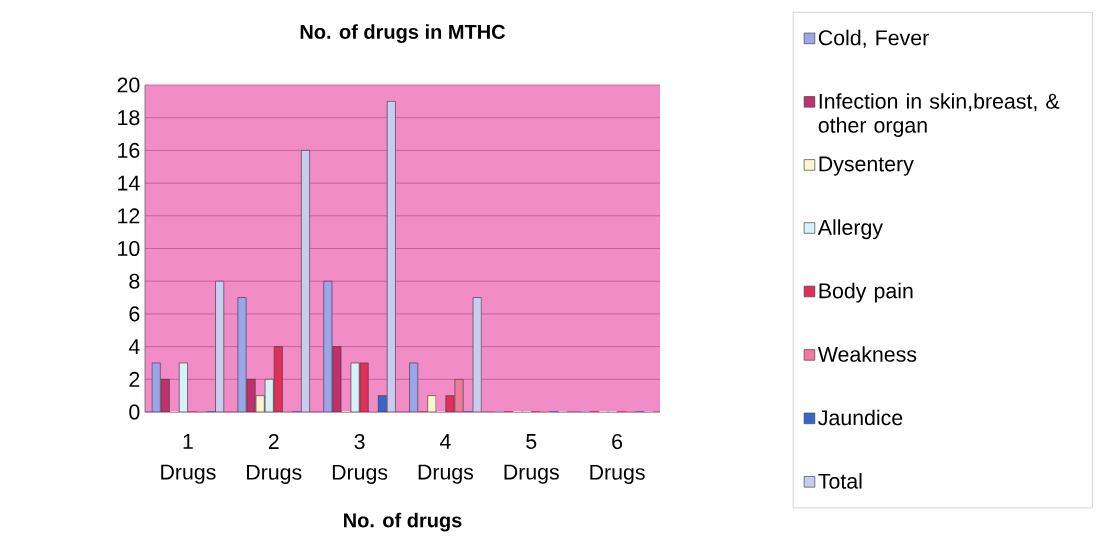 Image resolution: width=1112 pixels, height=549 pixels. What do you see at coordinates (134, 379) in the screenshot?
I see `y-tick-label: 2` at bounding box center [134, 379].